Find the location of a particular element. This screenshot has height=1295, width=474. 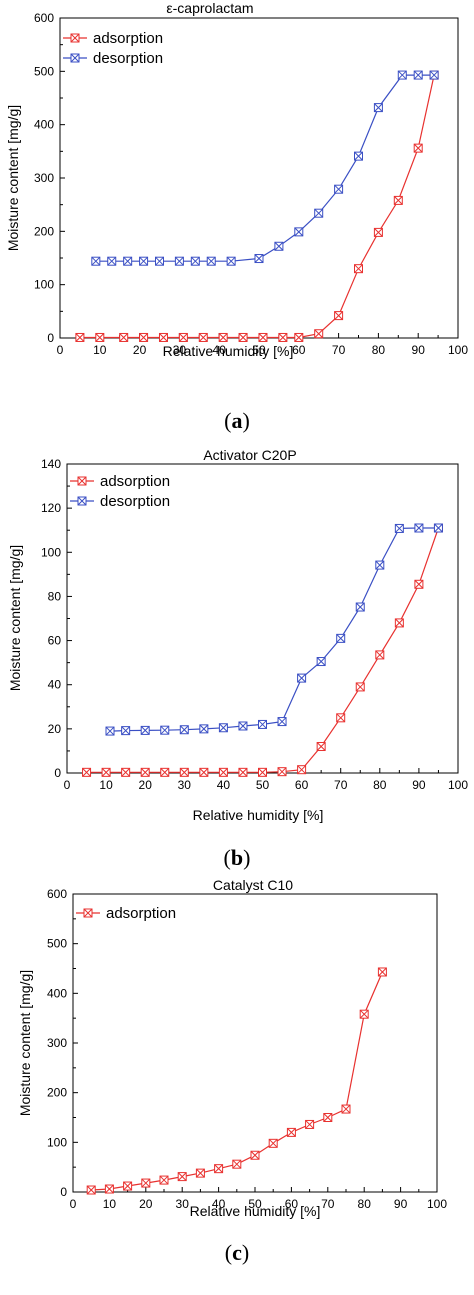

subfigure-caption: (b) is located at coordinates (237, 857).